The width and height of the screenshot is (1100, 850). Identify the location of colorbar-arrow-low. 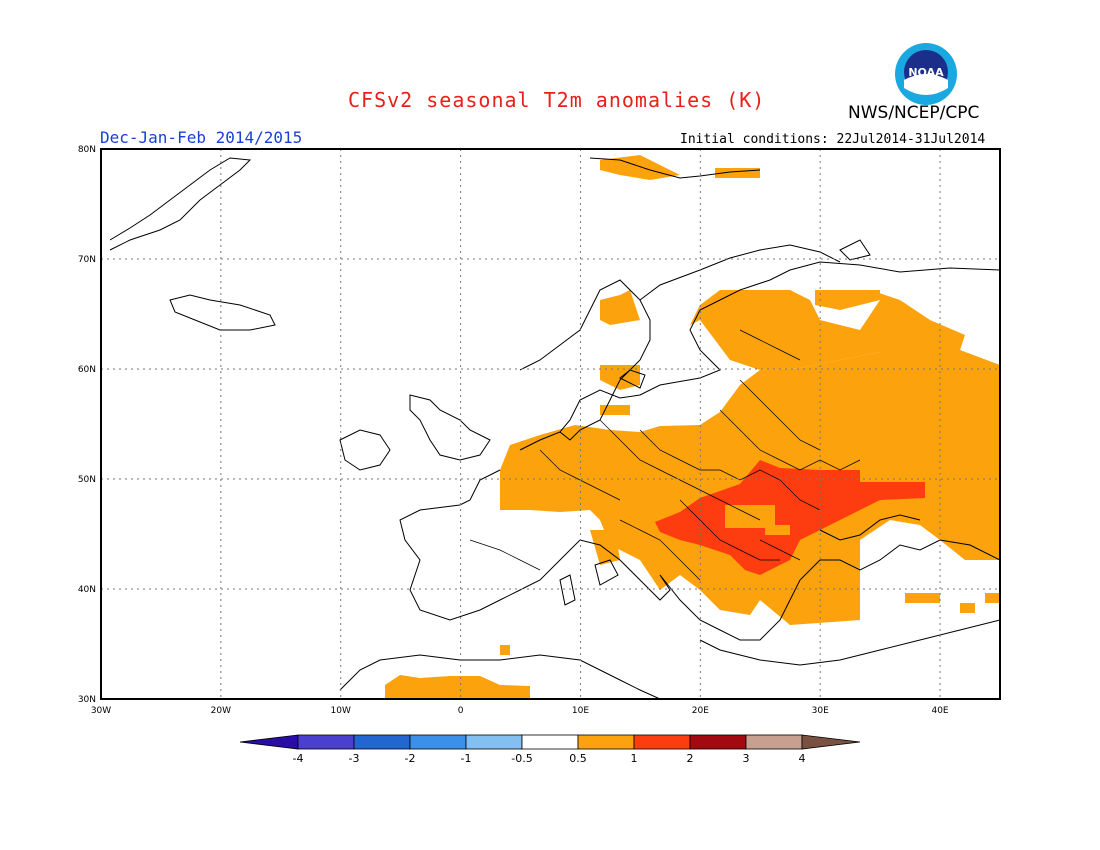
(269, 742).